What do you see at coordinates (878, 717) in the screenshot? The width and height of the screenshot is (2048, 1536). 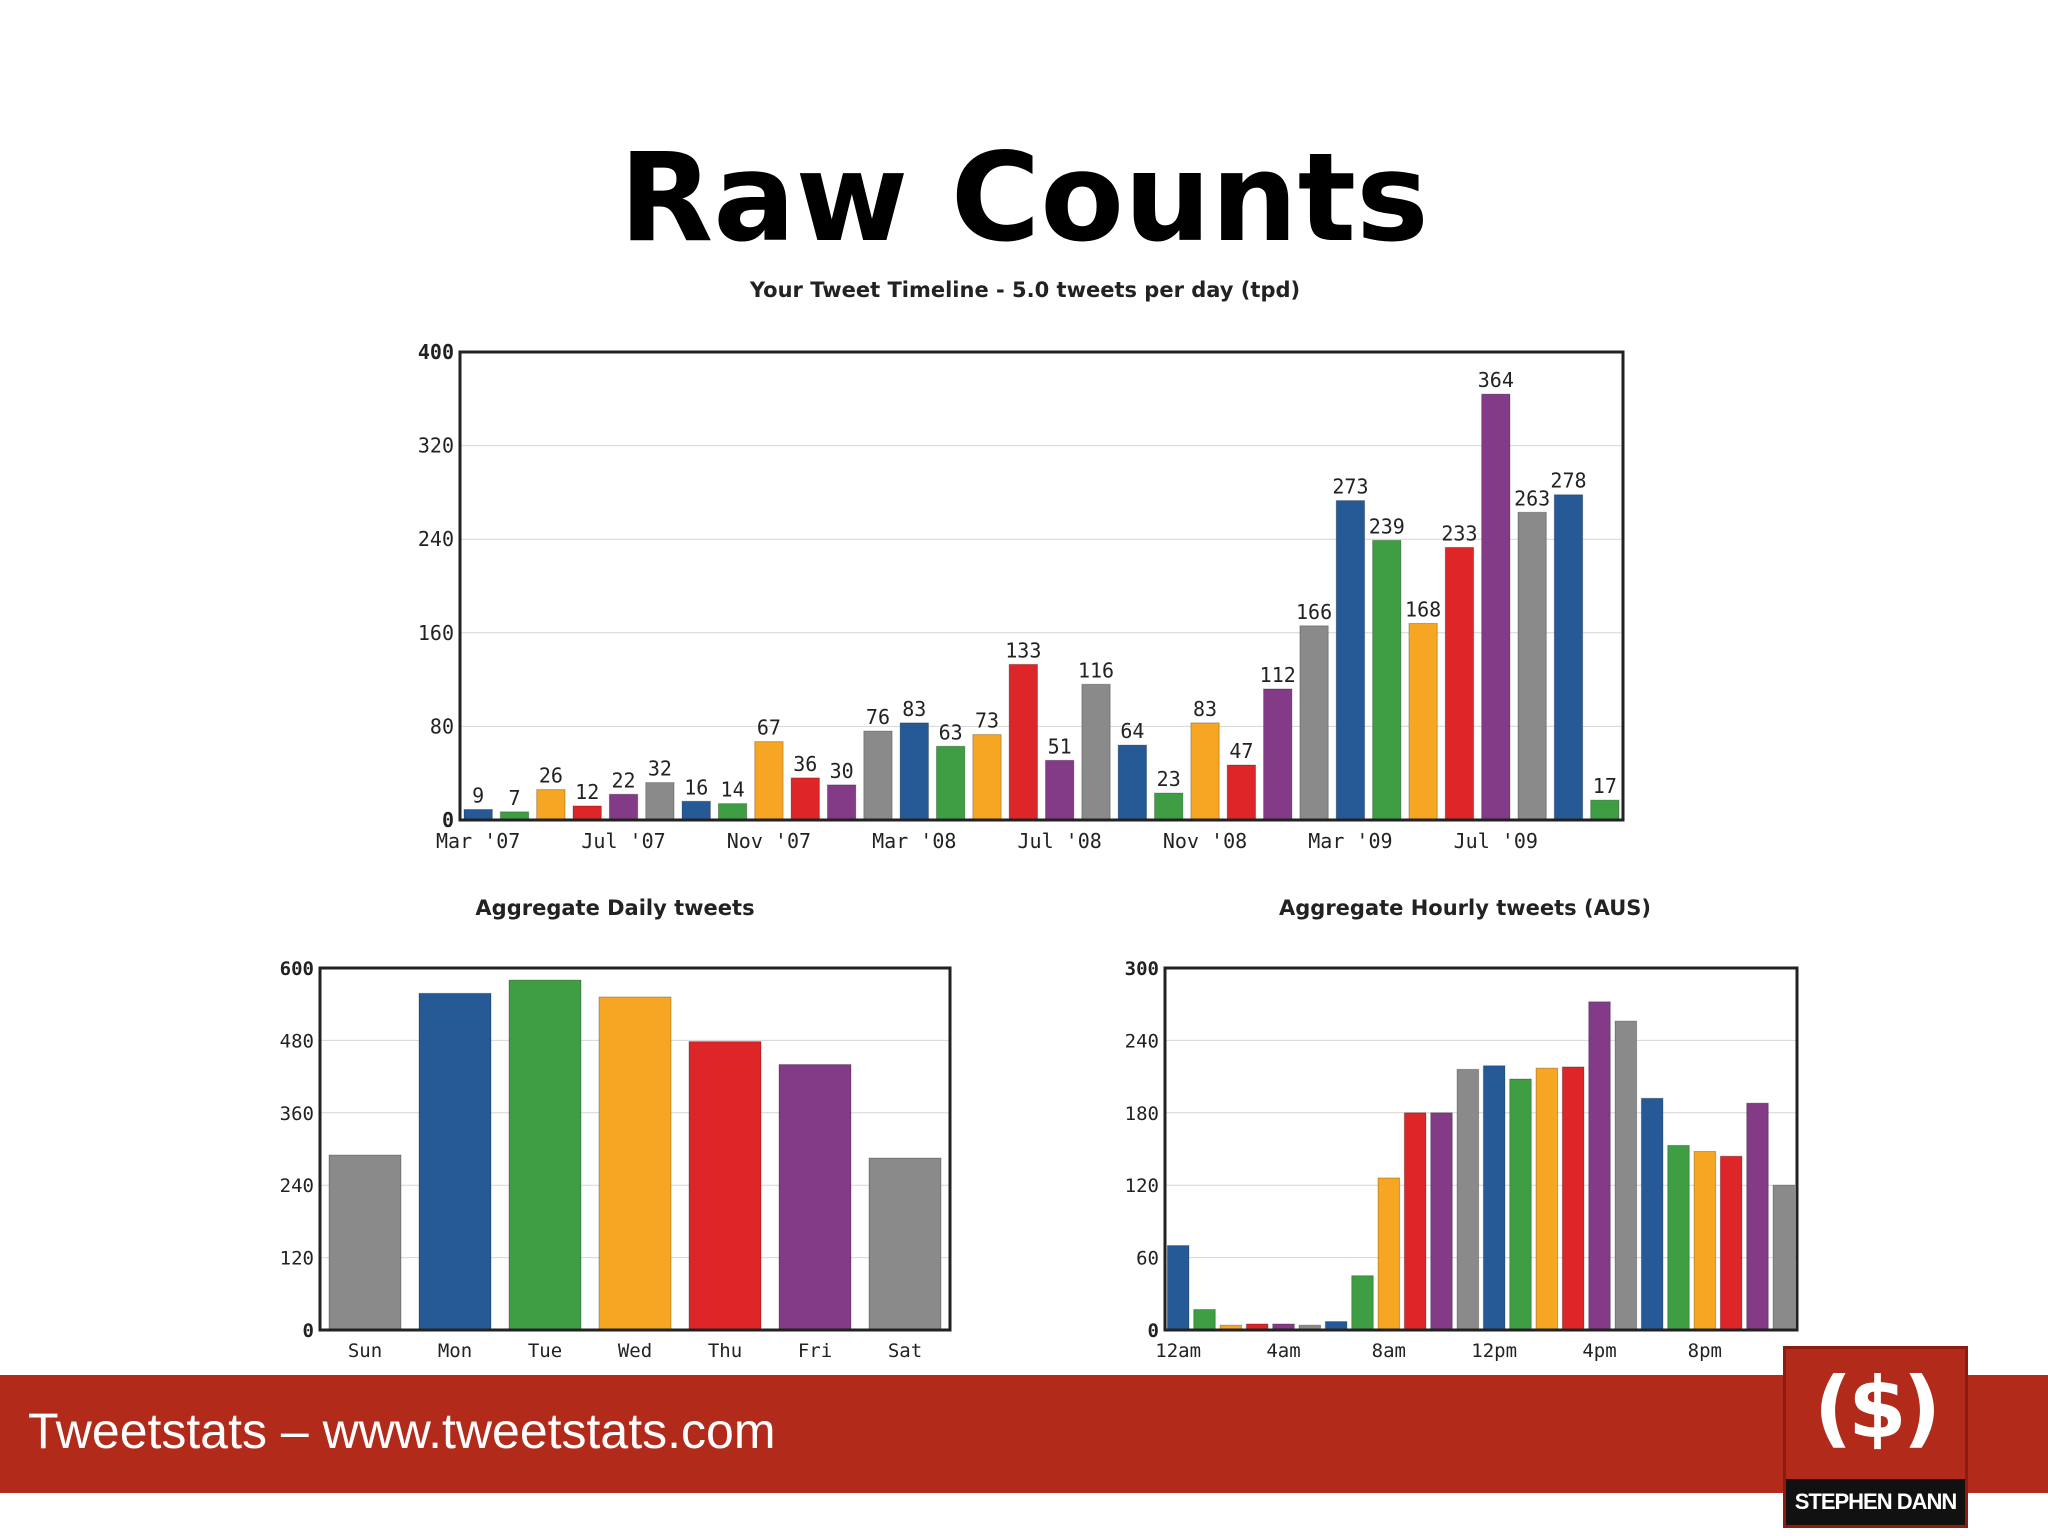 I see `data-label: 76` at bounding box center [878, 717].